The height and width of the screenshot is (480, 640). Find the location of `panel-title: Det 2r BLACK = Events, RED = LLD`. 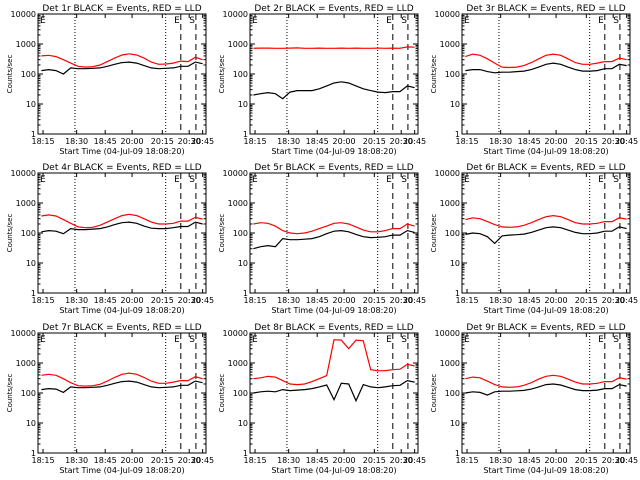

panel-title: Det 2r BLACK = Events, RED = LLD is located at coordinates (333, 9).